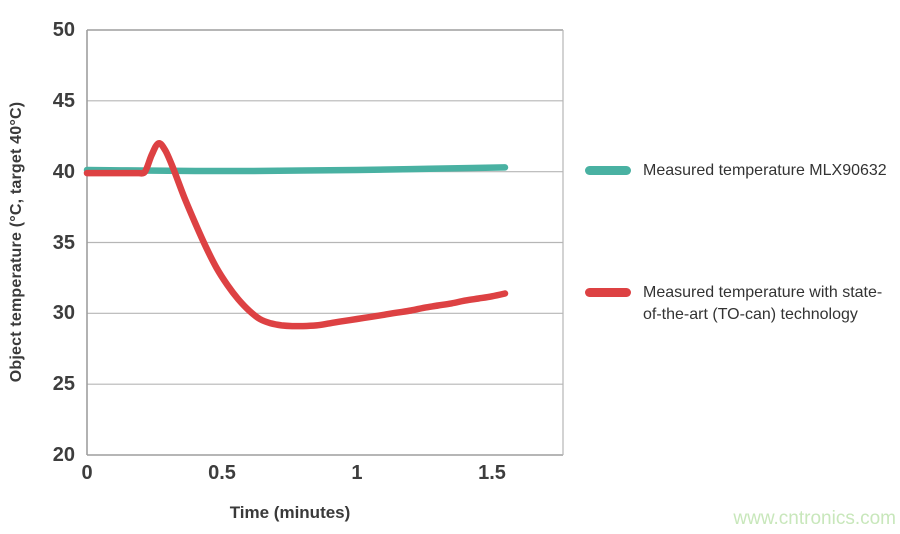 The image size is (900, 534). Describe the element at coordinates (63, 171) in the screenshot. I see `y-tick-label: 40` at that location.